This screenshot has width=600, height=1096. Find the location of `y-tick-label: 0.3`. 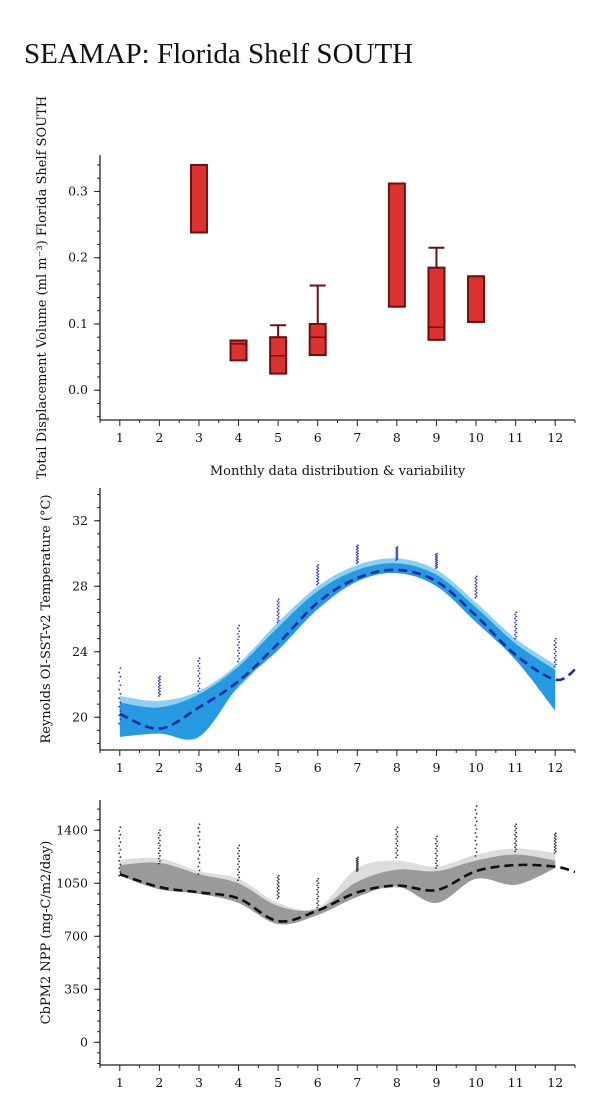

y-tick-label: 0.3 is located at coordinates (78, 190).